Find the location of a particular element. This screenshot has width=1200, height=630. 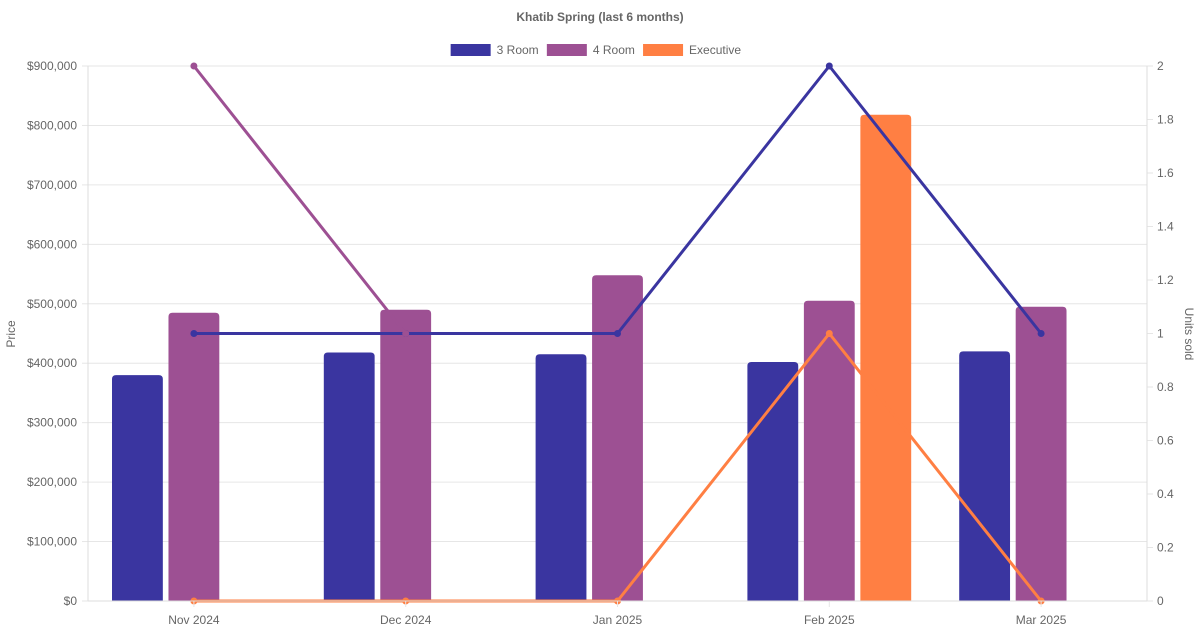

legend: 3 Room 4 Room Executive is located at coordinates (595, 50).